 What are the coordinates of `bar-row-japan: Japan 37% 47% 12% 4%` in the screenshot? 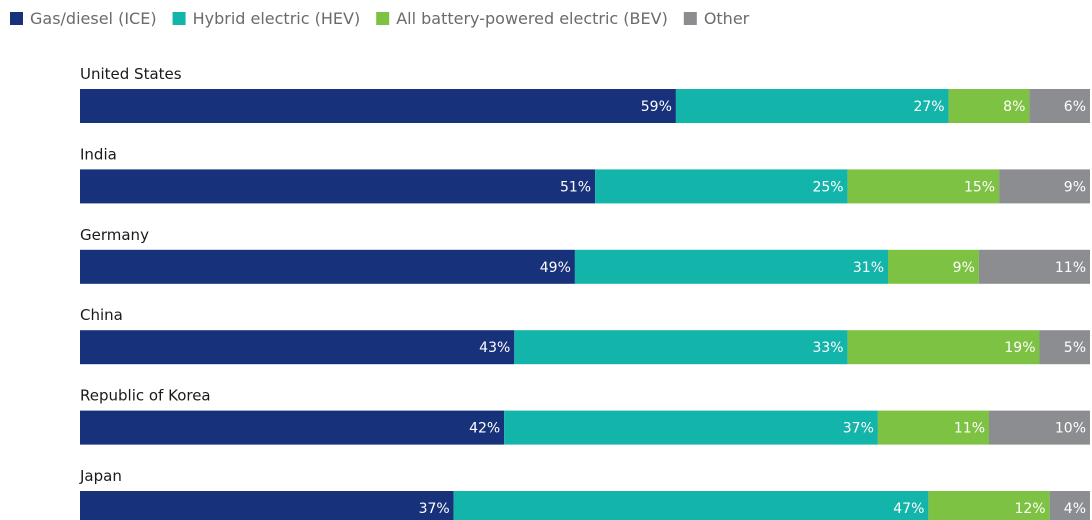 It's located at (584, 493).